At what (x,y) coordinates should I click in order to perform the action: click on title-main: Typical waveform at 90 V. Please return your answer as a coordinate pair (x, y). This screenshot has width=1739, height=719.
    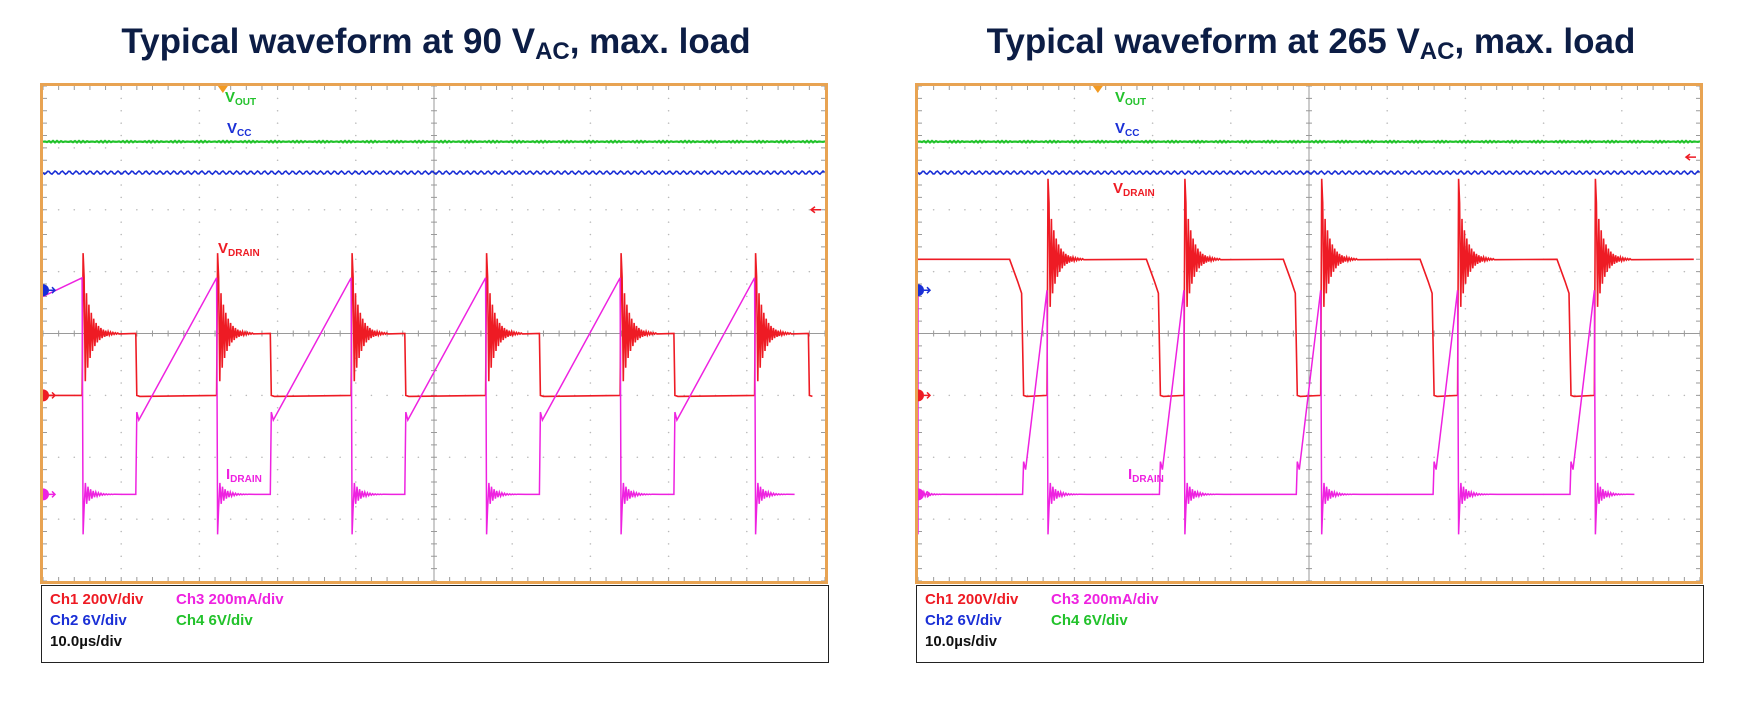
    Looking at the image, I should click on (328, 41).